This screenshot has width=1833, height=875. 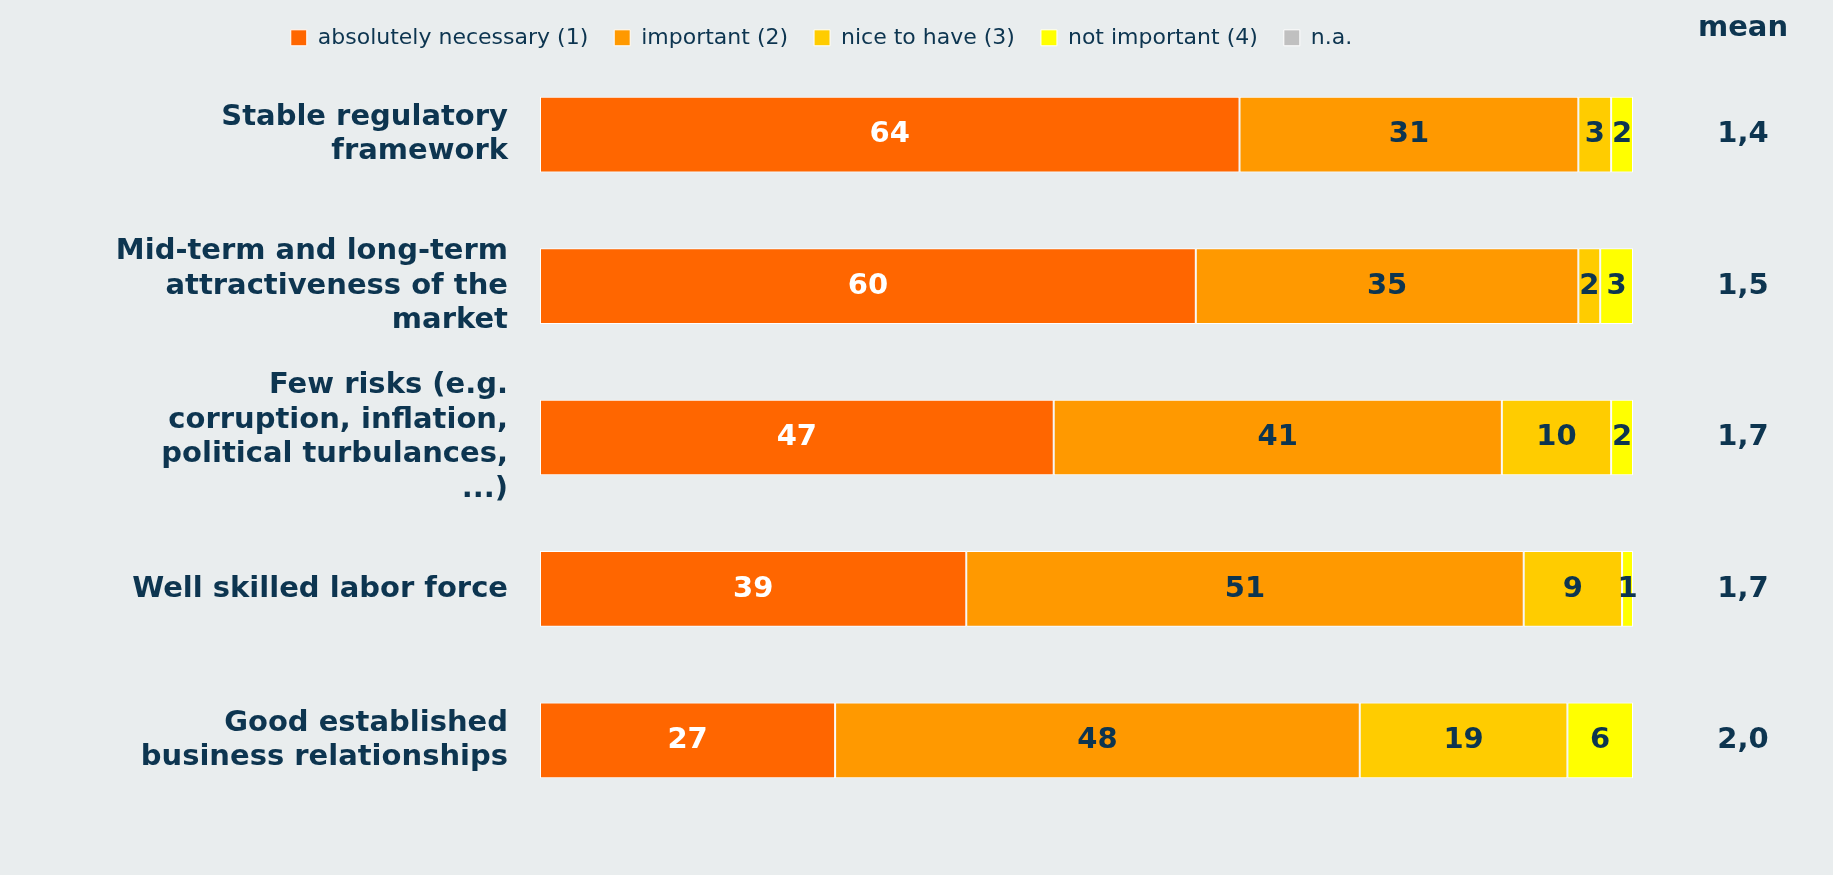 What do you see at coordinates (868, 283) in the screenshot?
I see `data-label: 60` at bounding box center [868, 283].